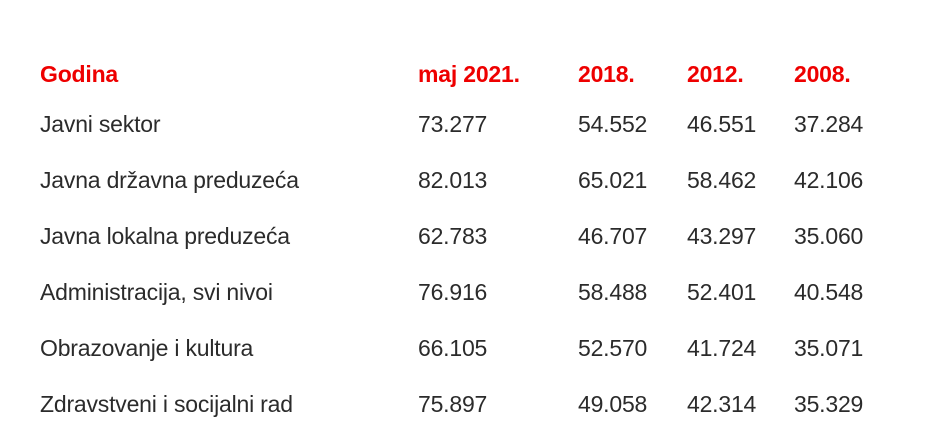  Describe the element at coordinates (722, 347) in the screenshot. I see `cell-value: 41.724` at that location.